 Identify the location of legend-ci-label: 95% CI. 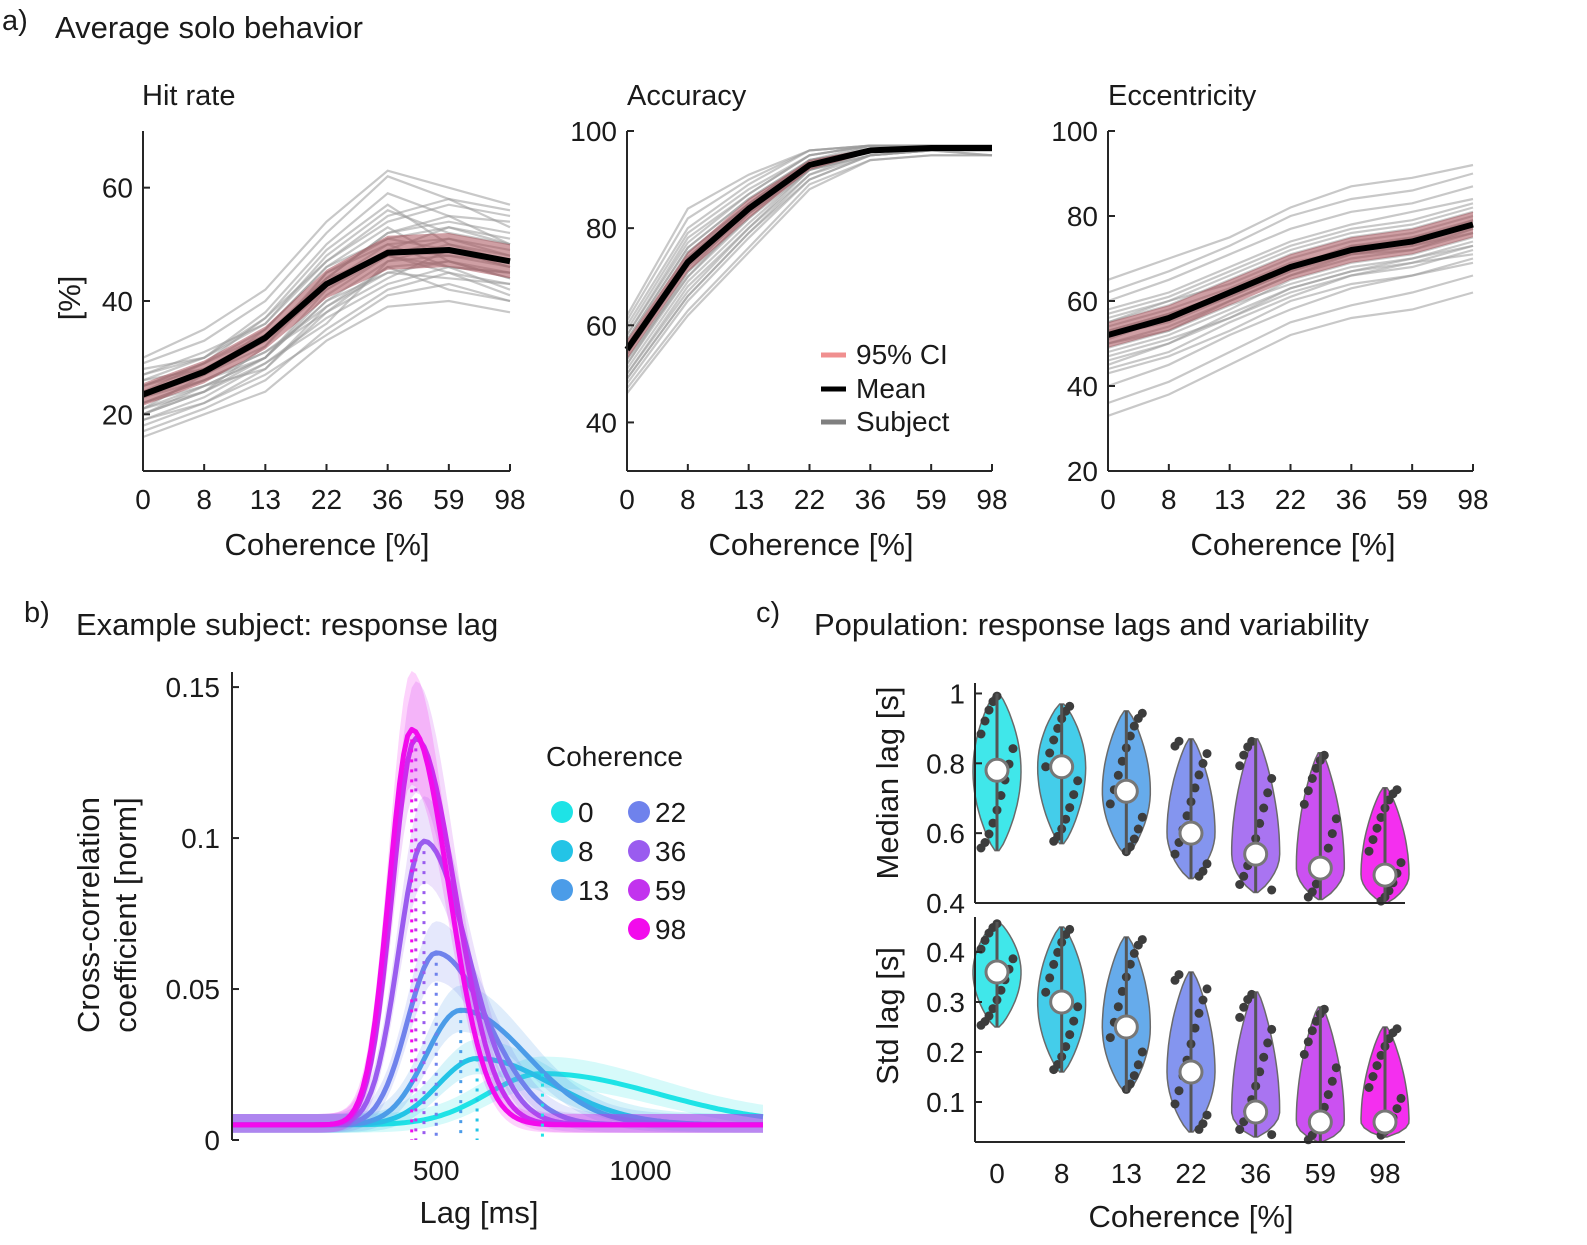
(902, 354).